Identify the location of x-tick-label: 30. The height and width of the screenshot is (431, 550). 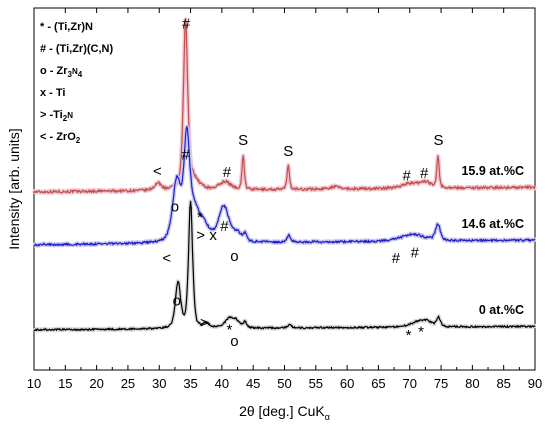
(159, 383).